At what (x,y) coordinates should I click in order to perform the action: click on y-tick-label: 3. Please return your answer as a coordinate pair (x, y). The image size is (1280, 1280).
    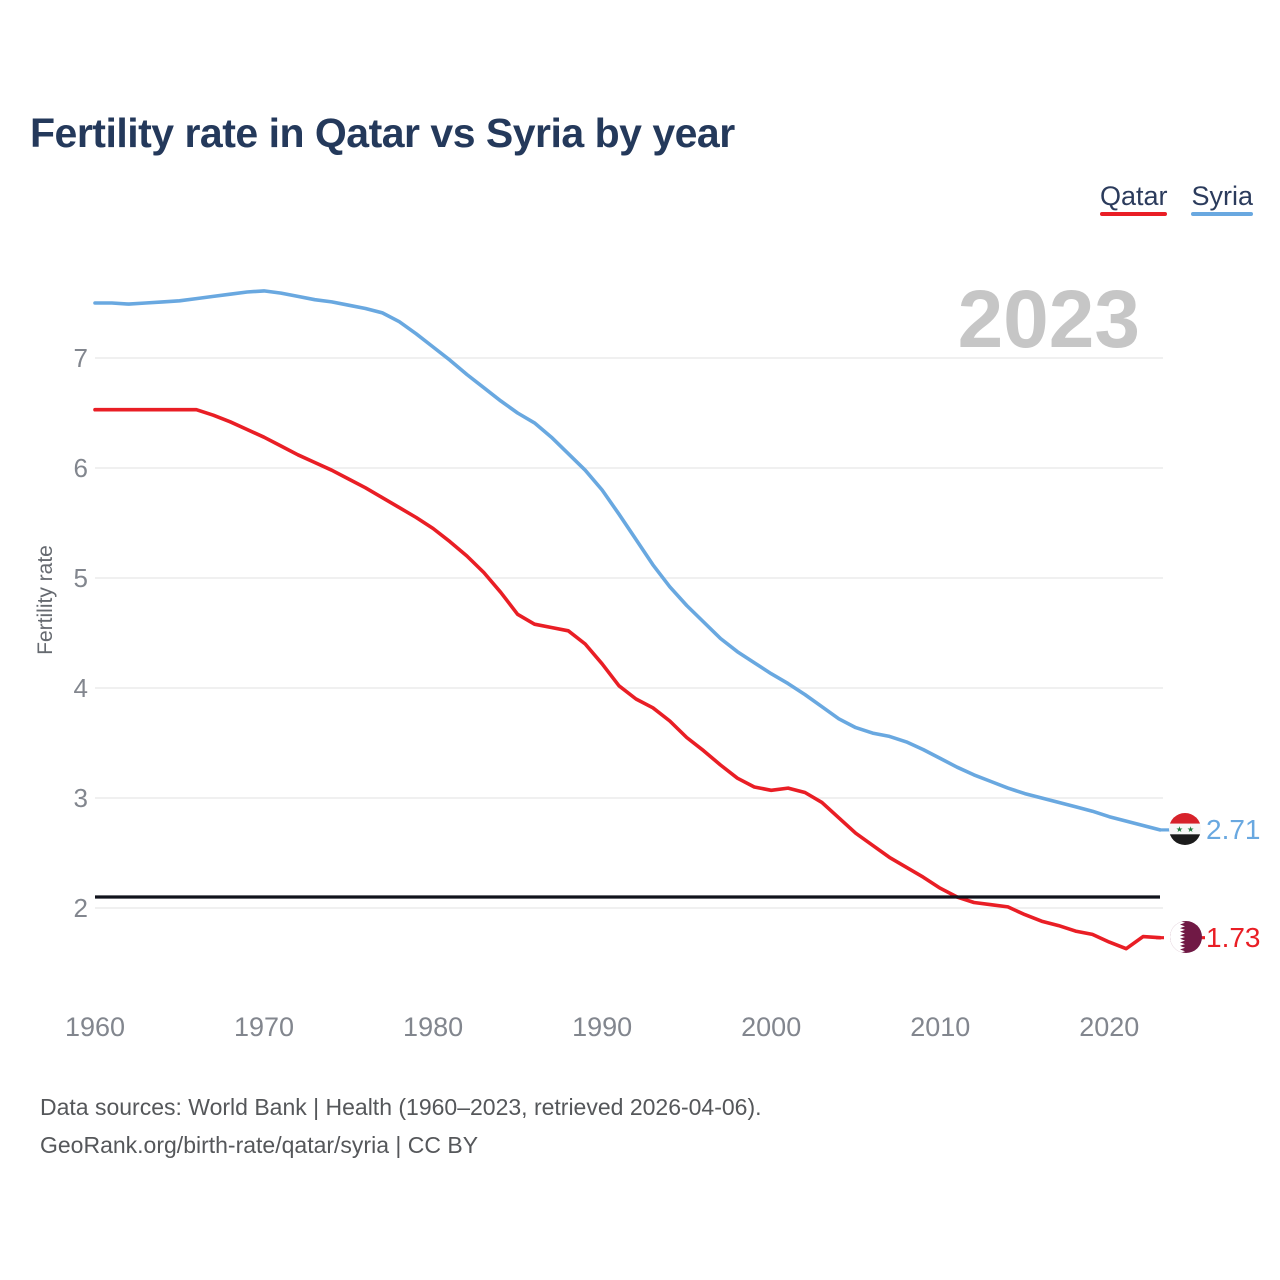
    Looking at the image, I should click on (81, 798).